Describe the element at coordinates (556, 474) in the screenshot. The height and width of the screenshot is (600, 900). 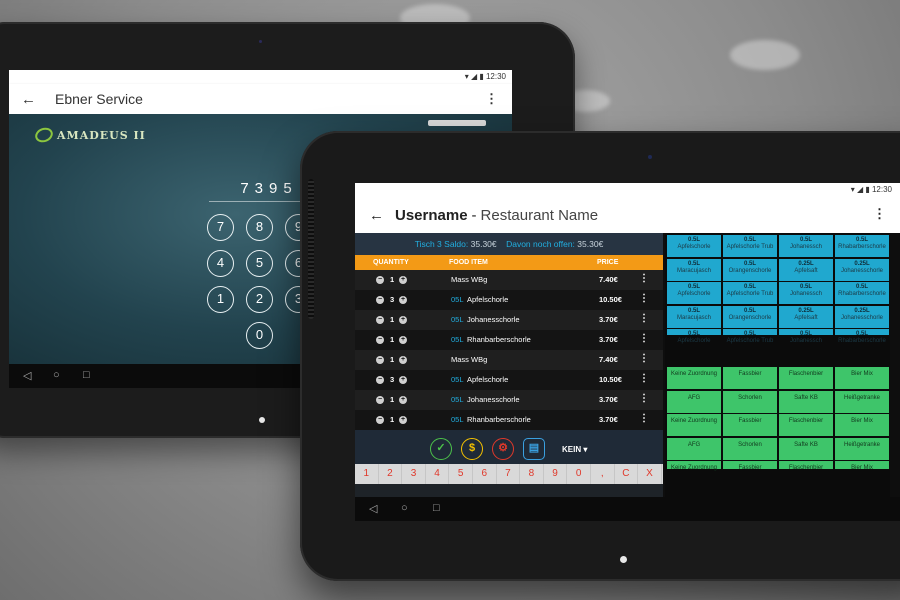
I see `numpad-key: 9` at that location.